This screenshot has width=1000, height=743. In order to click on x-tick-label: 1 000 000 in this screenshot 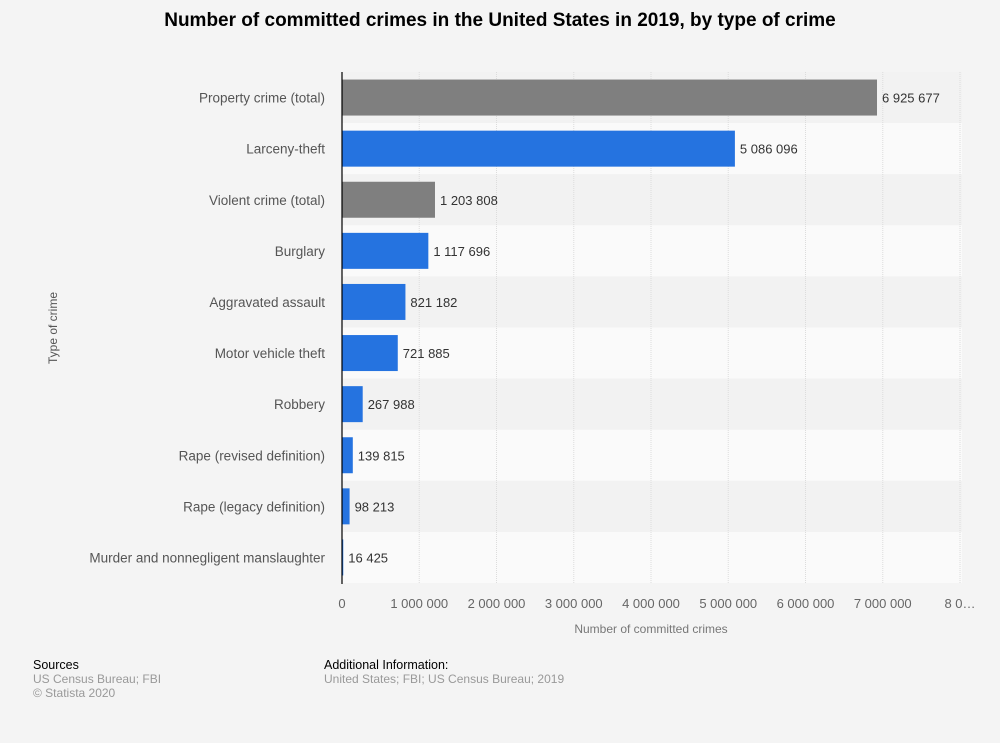, I will do `click(419, 603)`.